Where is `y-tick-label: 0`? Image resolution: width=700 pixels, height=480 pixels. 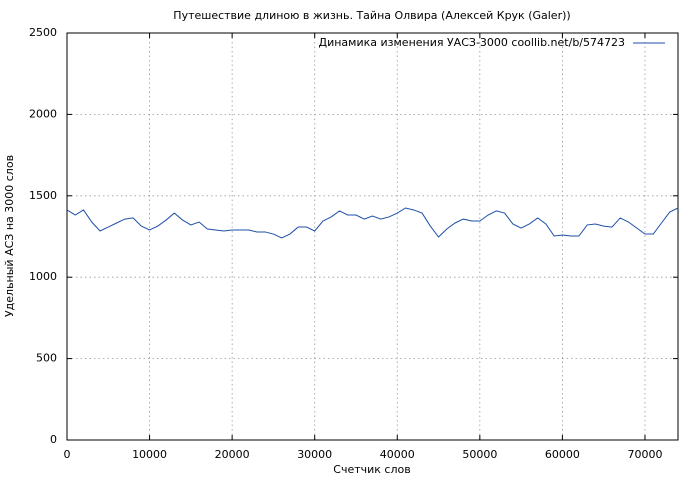
y-tick-label: 0 is located at coordinates (53, 439).